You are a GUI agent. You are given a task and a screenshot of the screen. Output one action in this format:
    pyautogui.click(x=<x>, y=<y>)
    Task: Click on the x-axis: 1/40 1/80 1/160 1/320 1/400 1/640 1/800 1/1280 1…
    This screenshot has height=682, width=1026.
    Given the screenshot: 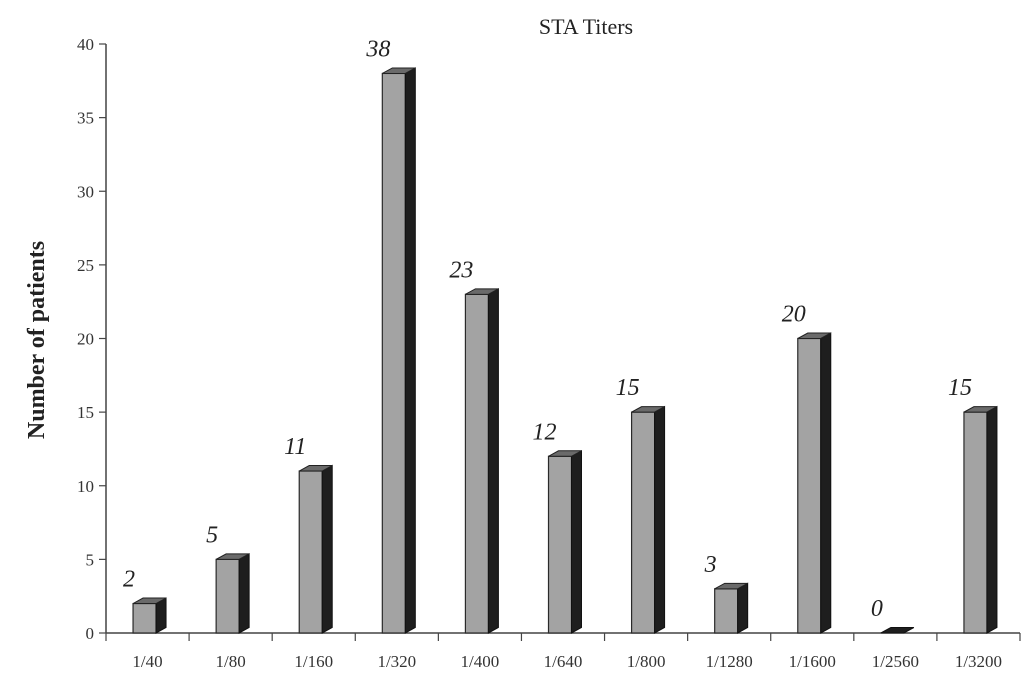 What is the action you would take?
    pyautogui.click(x=563, y=651)
    